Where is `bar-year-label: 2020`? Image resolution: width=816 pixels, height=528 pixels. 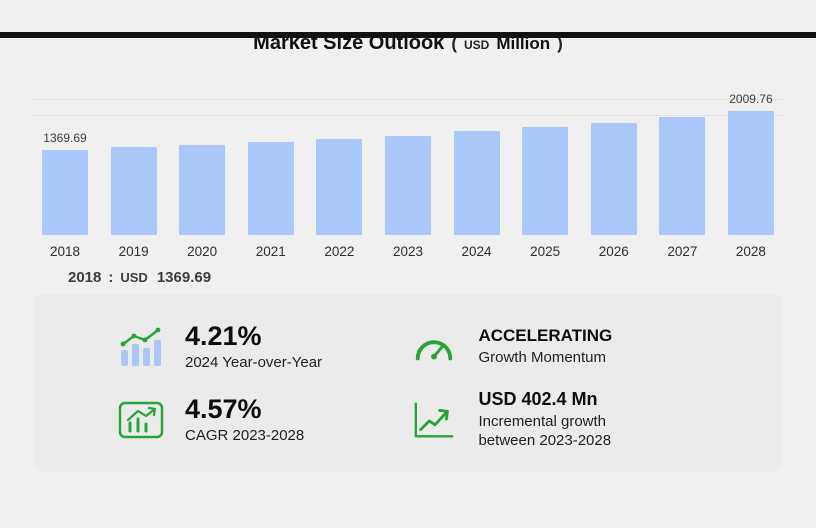
bar-year-label: 2020 is located at coordinates (202, 251).